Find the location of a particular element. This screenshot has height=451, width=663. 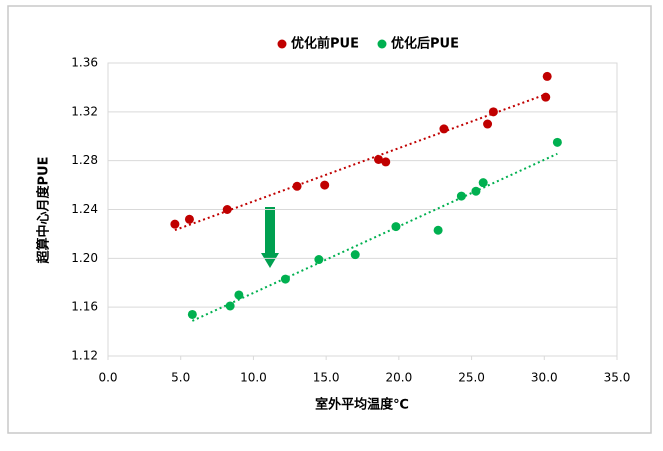

y-tick-label: 1.16 is located at coordinates (84, 307).